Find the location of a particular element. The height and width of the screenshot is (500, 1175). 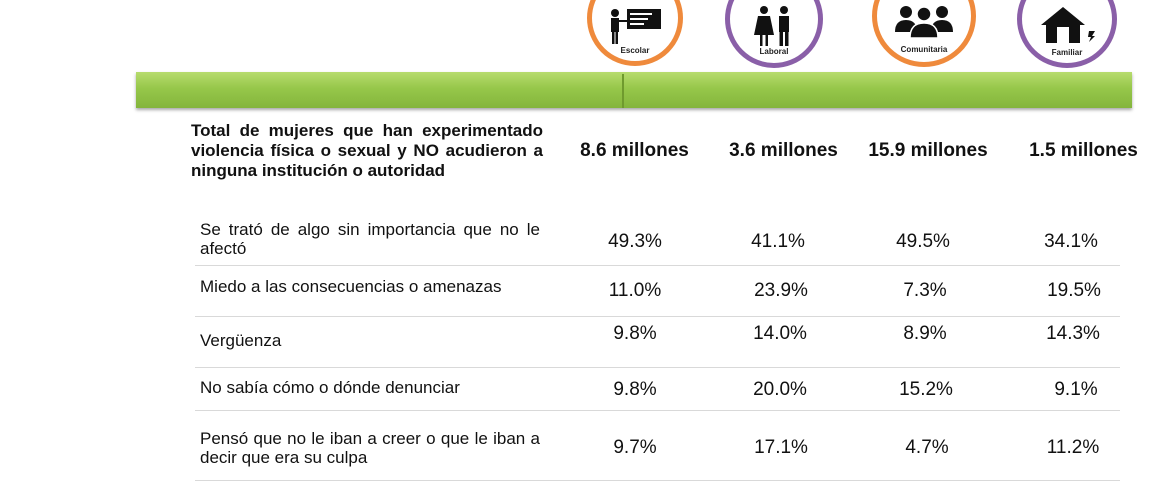

icon-comunitaria: Comunitaria is located at coordinates (924, 33).